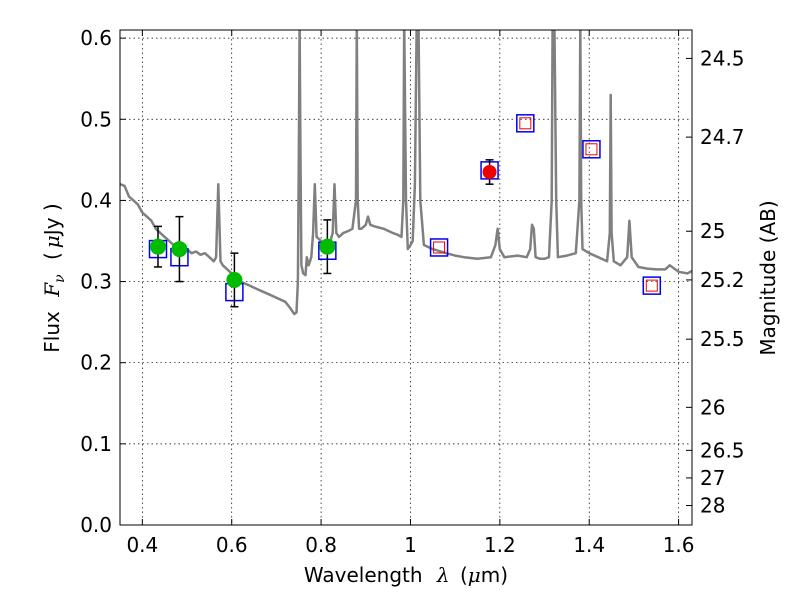 The image size is (800, 600). Describe the element at coordinates (722, 450) in the screenshot. I see `y2-tick-label: 26.5` at that location.